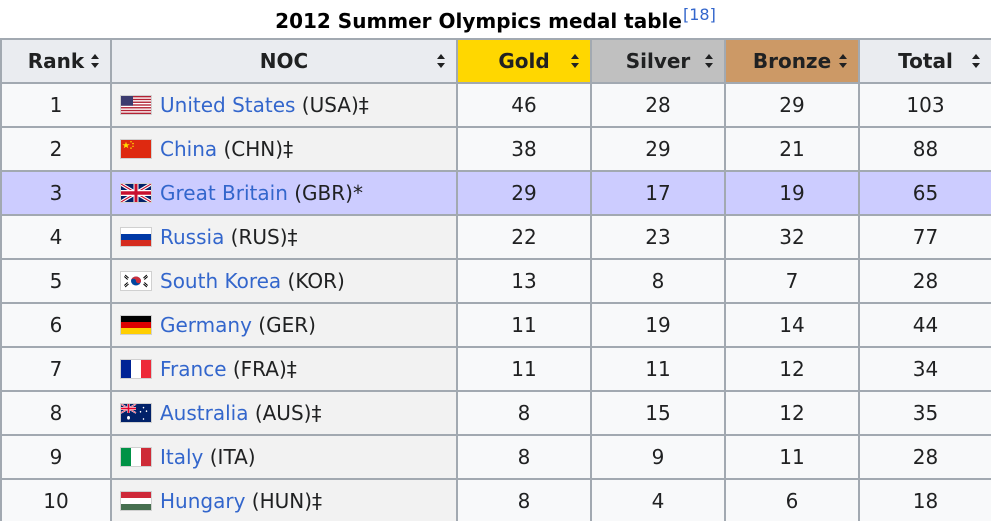 The width and height of the screenshot is (991, 521). I want to click on total-column-header: Total, so click(924, 61).